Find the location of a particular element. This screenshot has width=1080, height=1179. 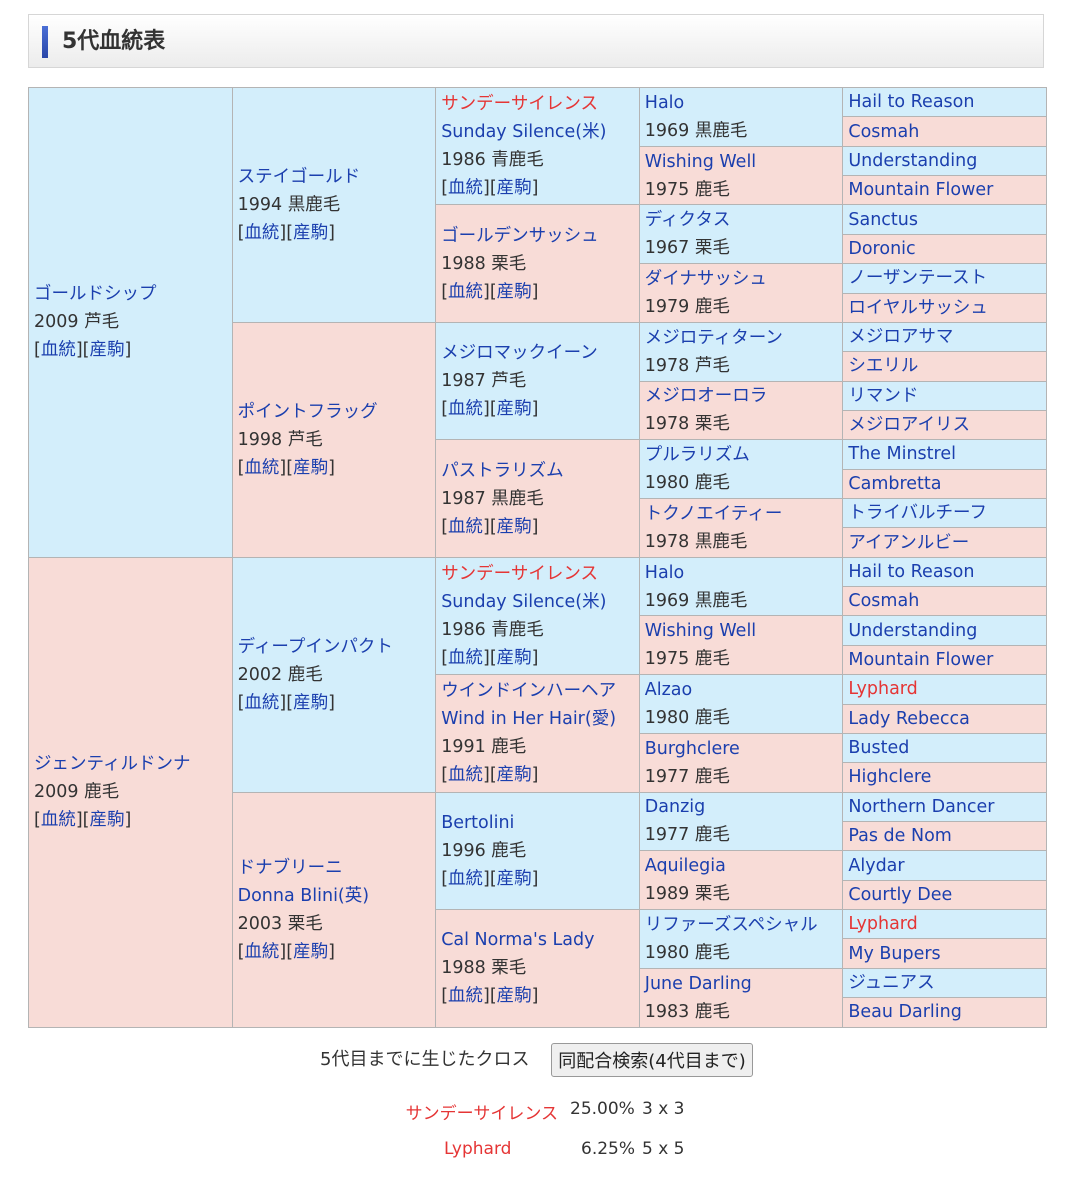

horse-name-link: Busted is located at coordinates (879, 748).